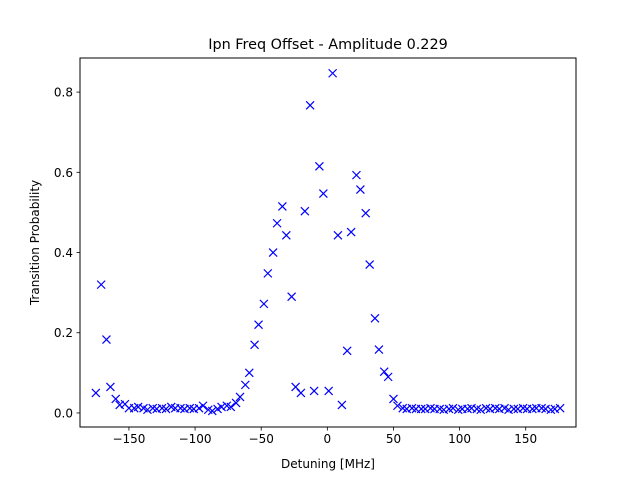 The width and height of the screenshot is (640, 480). I want to click on x-tick-label: 150, so click(525, 439).